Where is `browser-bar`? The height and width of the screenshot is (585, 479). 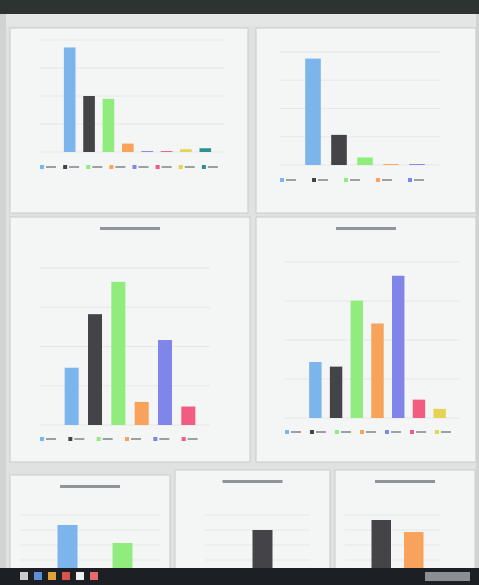 browser-bar is located at coordinates (241, 20).